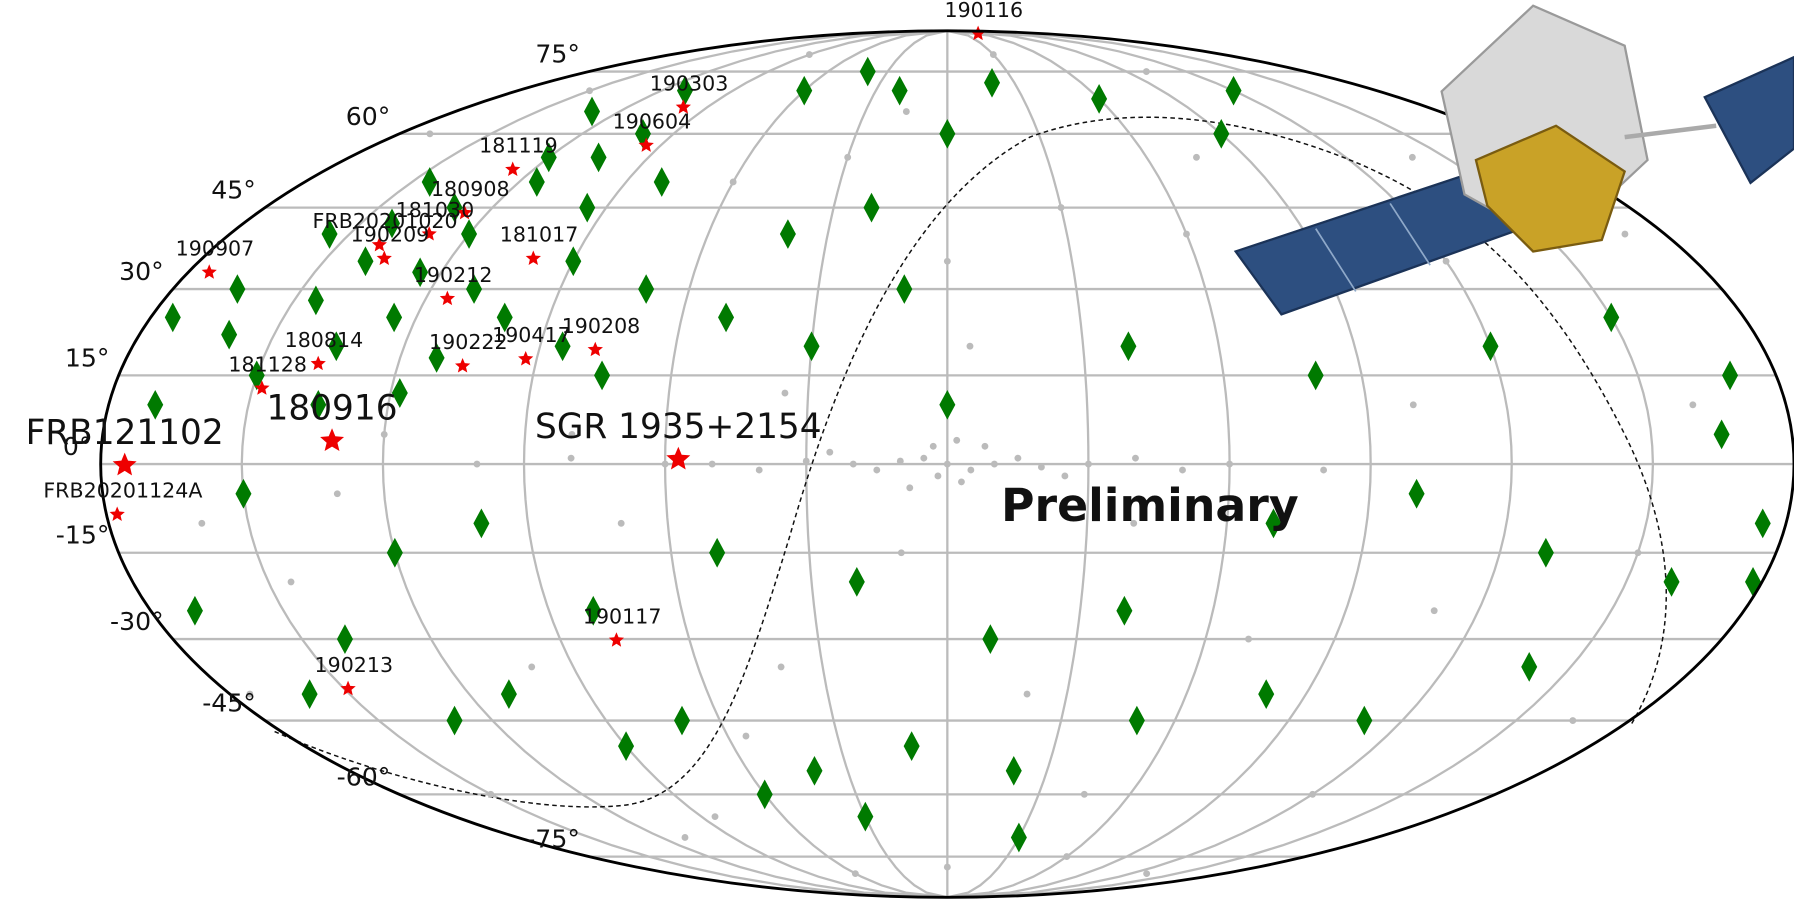 This screenshot has width=1794, height=903. What do you see at coordinates (87, 357) in the screenshot?
I see `y-tick-label: 15°` at bounding box center [87, 357].